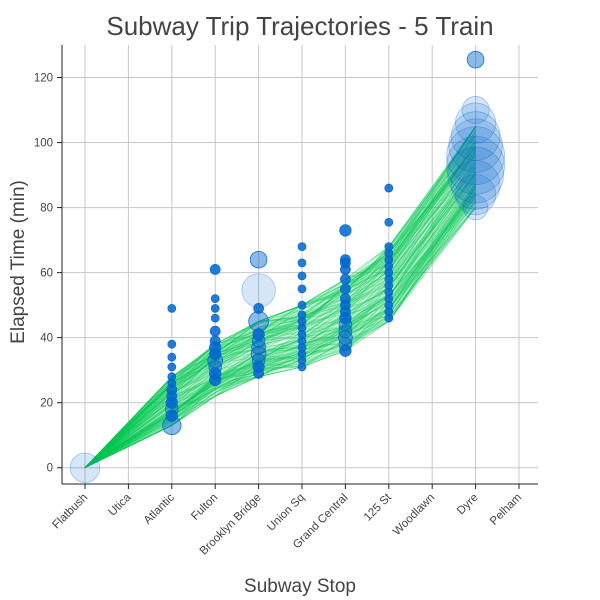 Image resolution: width=600 pixels, height=600 pixels. What do you see at coordinates (286, 513) in the screenshot?
I see `x-tick-label: Union Sq` at bounding box center [286, 513].